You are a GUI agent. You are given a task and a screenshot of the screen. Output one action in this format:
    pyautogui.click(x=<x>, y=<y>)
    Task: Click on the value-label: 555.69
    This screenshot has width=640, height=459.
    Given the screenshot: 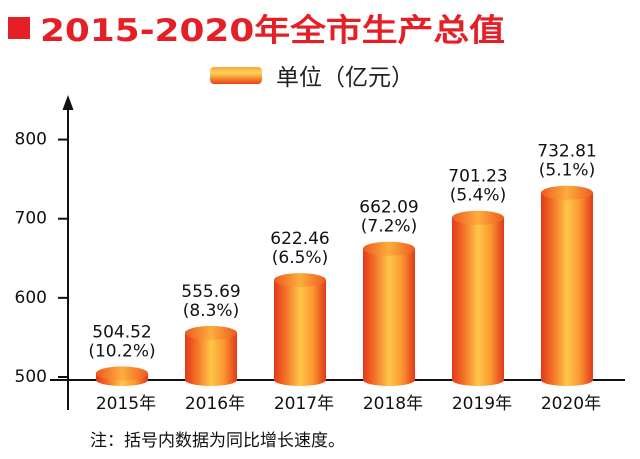 What is the action you would take?
    pyautogui.click(x=210, y=292)
    